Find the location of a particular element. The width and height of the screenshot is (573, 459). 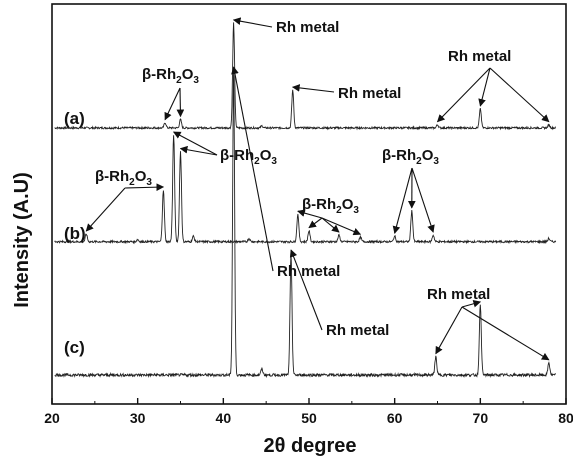

series-label: (c) is located at coordinates (74, 347).